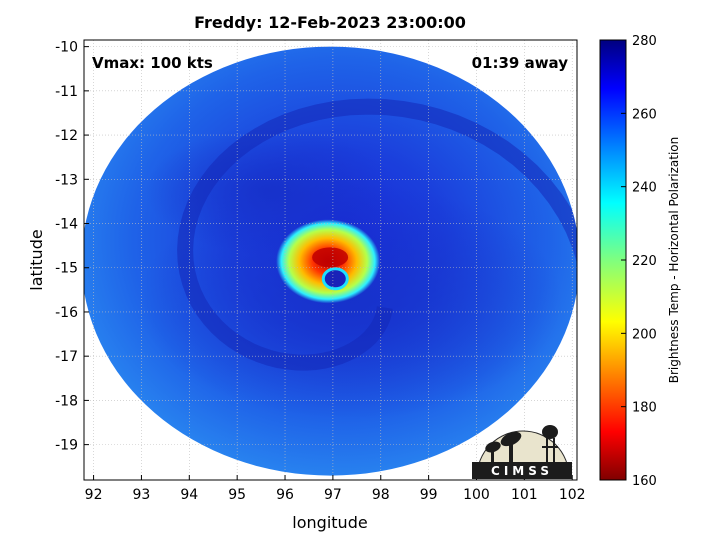 The image size is (720, 540). Describe the element at coordinates (335, 279) in the screenshot. I see `storm-eye` at that location.